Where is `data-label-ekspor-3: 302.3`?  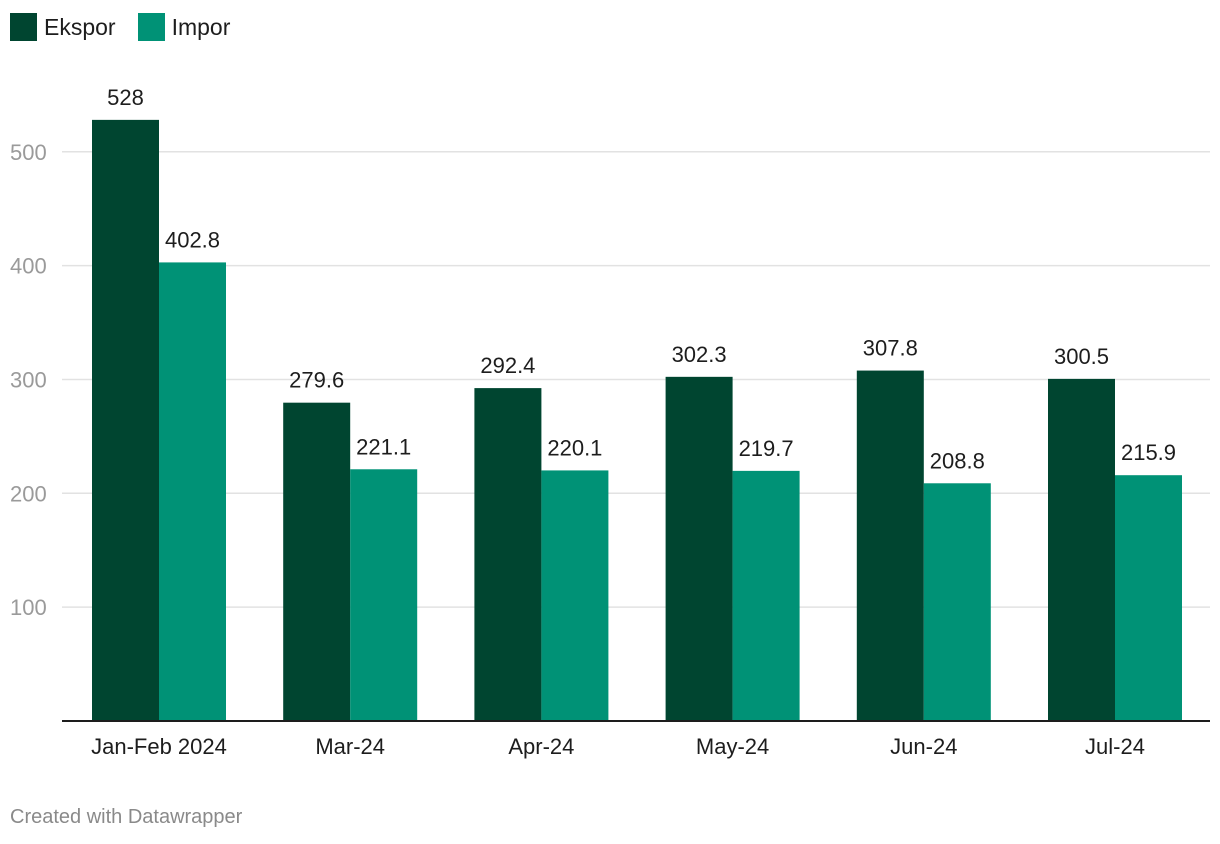 data-label-ekspor-3: 302.3 is located at coordinates (699, 354).